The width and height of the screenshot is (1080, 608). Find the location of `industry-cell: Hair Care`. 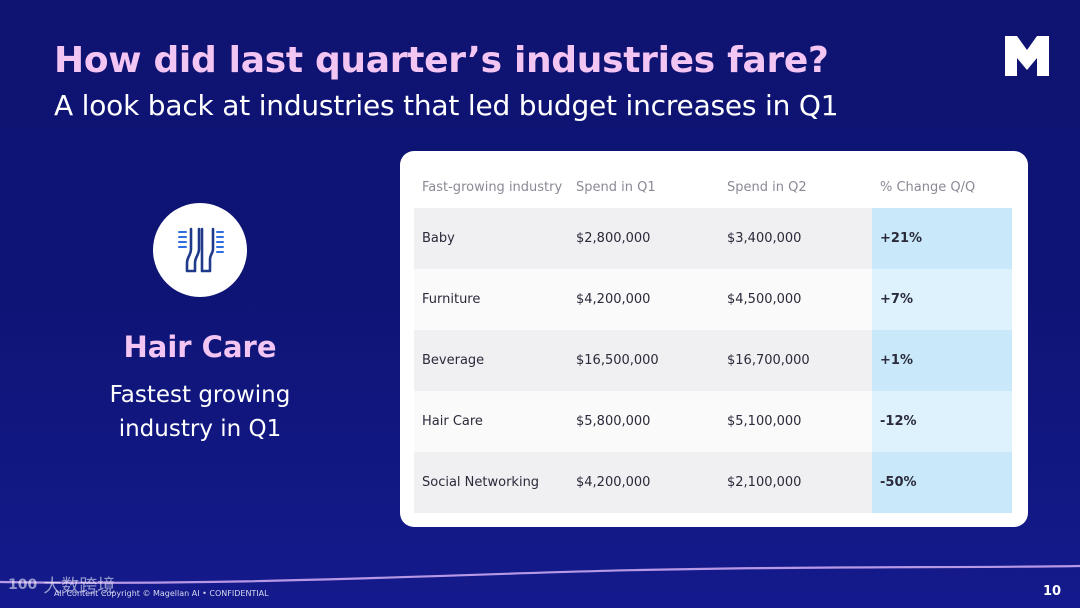

industry-cell: Hair Care is located at coordinates (452, 421).